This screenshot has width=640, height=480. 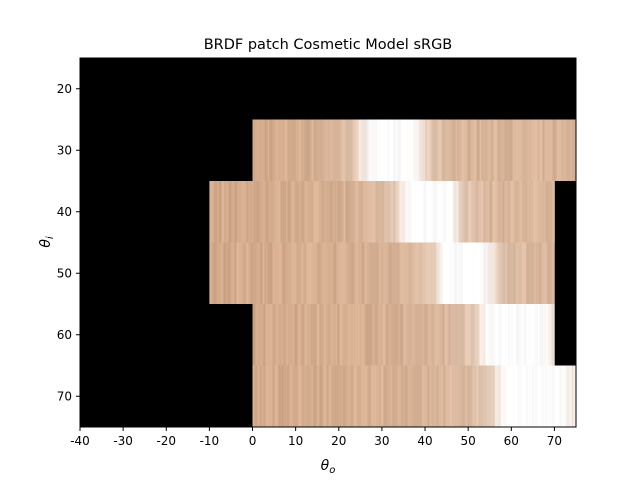 What do you see at coordinates (328, 45) in the screenshot?
I see `chart-title: BRDF patch Cosmetic Model sRGB` at bounding box center [328, 45].